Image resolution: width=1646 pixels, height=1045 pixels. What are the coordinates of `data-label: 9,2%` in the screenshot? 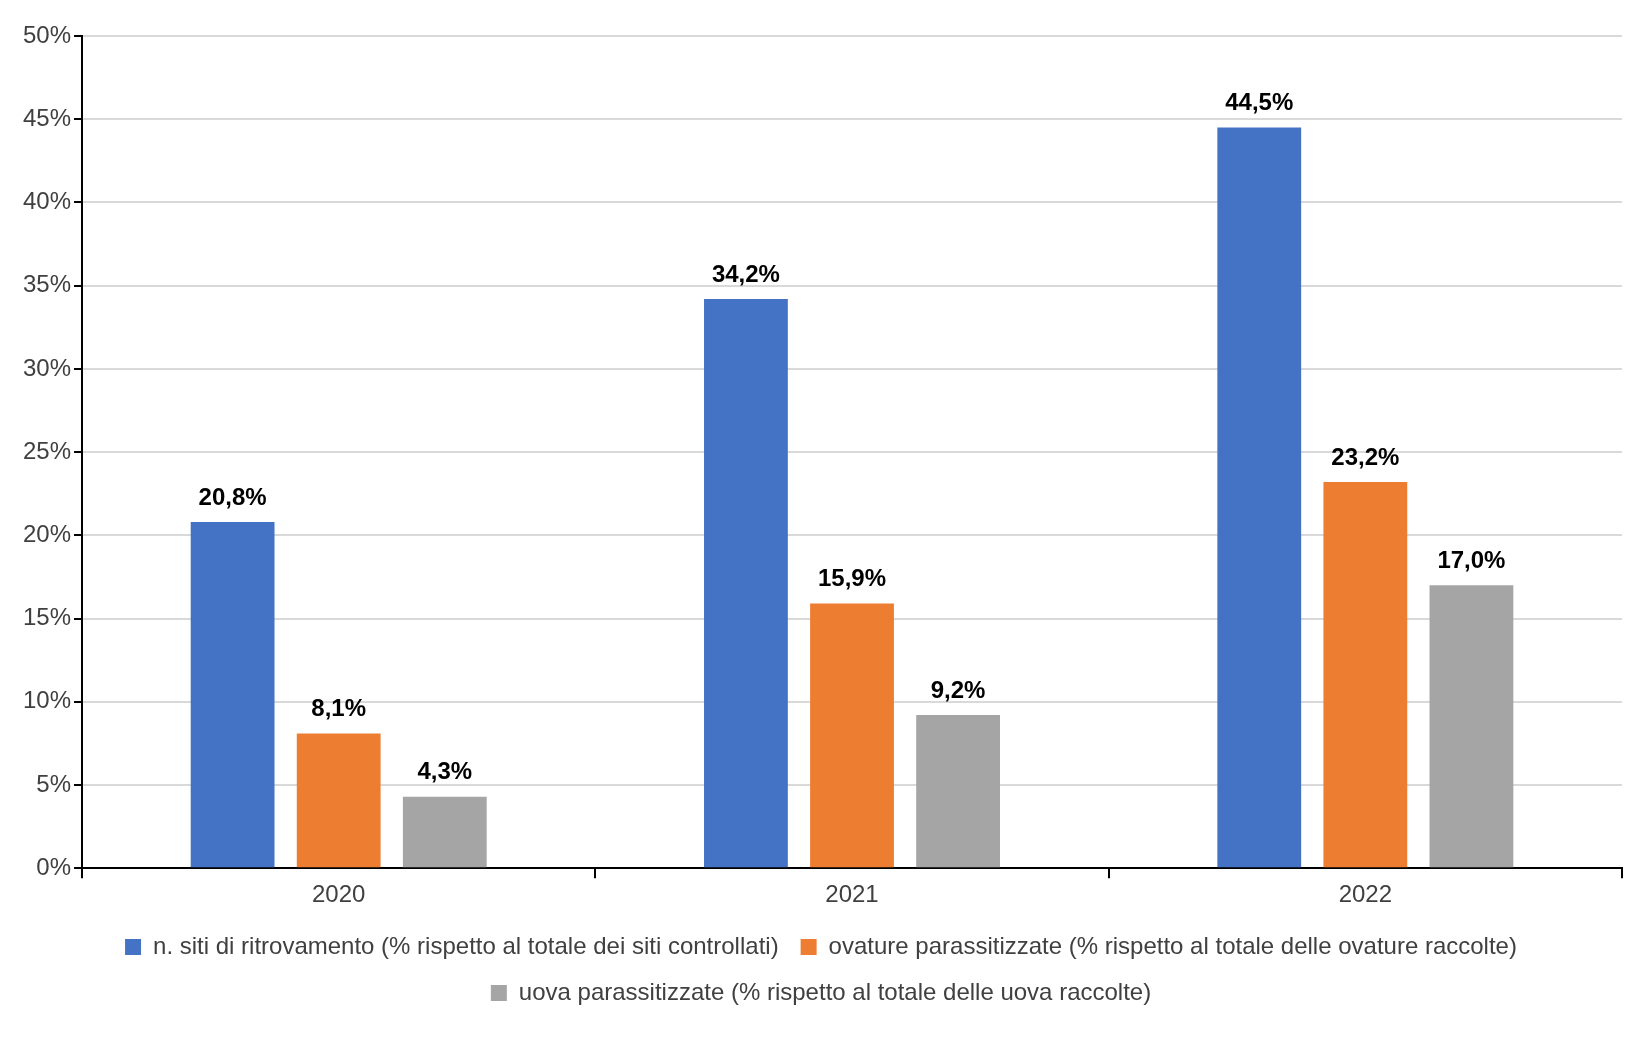 It's located at (958, 689).